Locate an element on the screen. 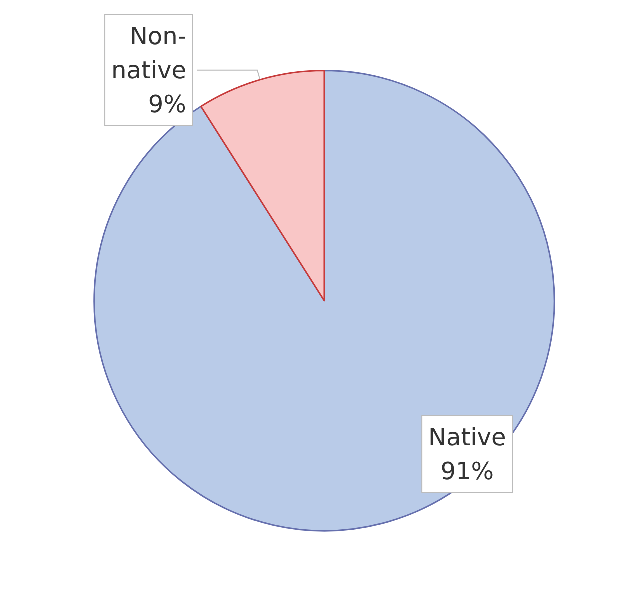  slice-label: Non-native is located at coordinates (149, 53).